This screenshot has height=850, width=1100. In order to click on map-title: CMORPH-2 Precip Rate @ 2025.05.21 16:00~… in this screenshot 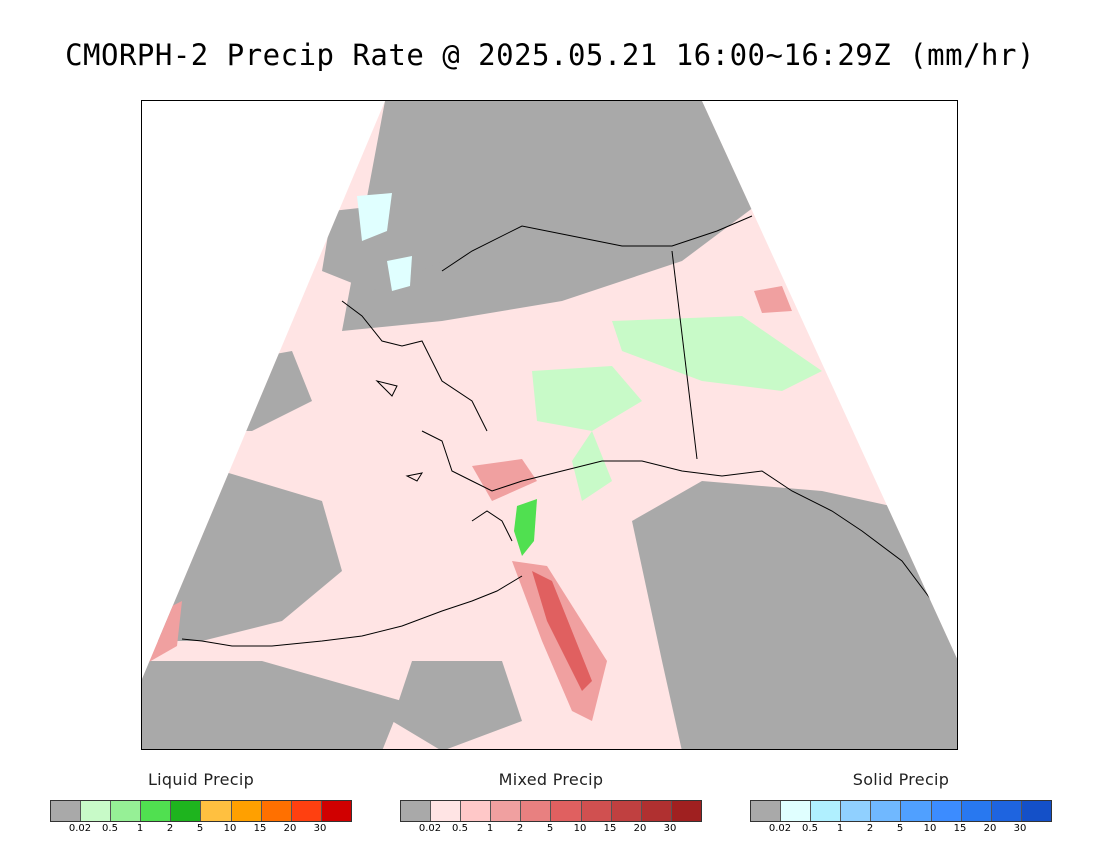, I will do `click(550, 55)`.